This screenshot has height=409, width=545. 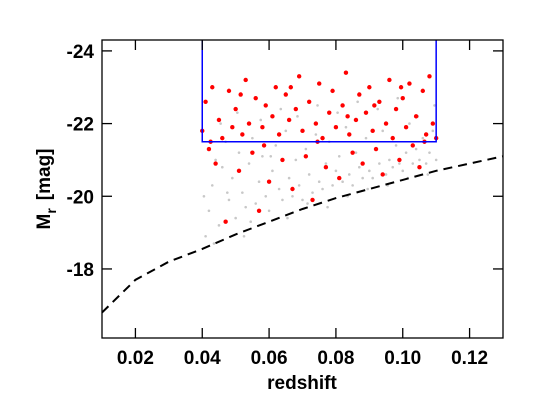 I want to click on y-tick-label: -20, so click(x=80, y=197).